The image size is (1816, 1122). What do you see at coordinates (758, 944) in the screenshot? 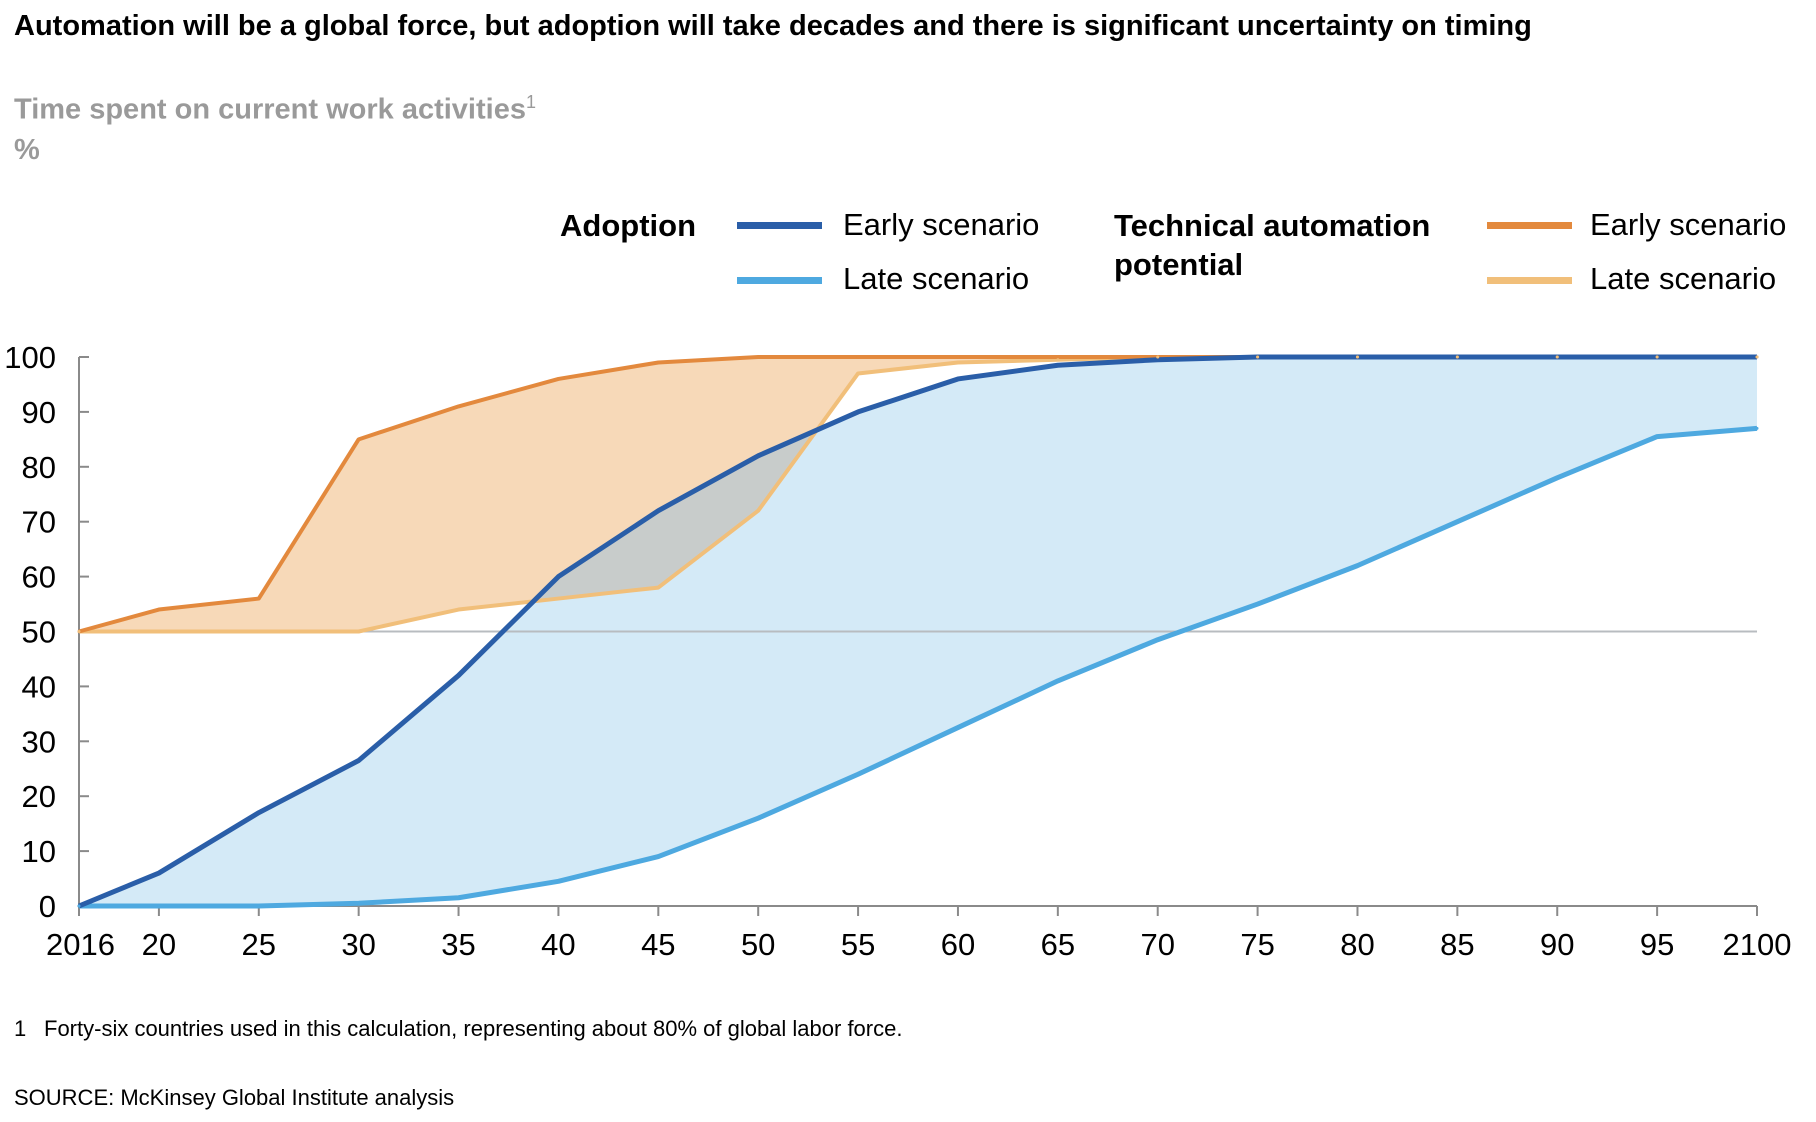
I see `x-tick-label: 50` at bounding box center [758, 944].